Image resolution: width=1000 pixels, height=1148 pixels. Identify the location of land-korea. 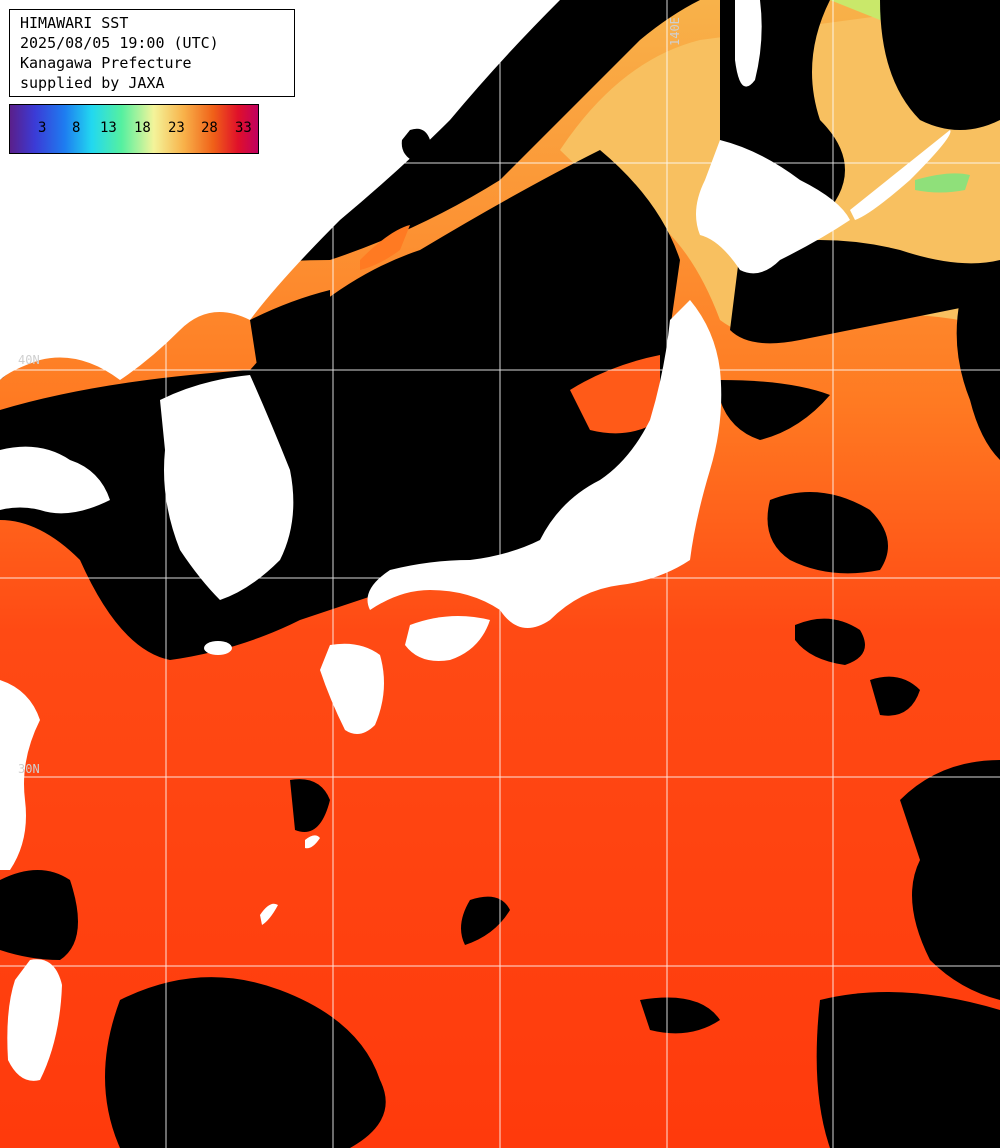
(227, 487).